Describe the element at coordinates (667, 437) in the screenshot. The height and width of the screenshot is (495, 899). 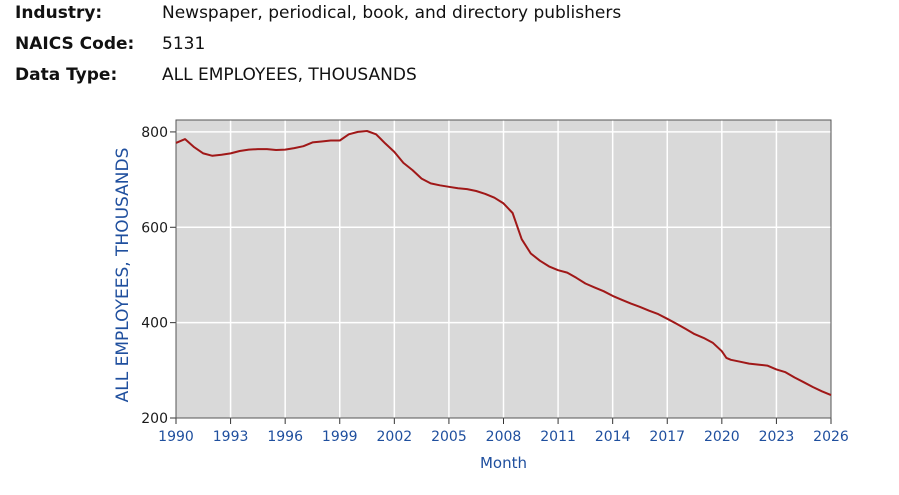
I see `x-tick-label: 2017` at that location.